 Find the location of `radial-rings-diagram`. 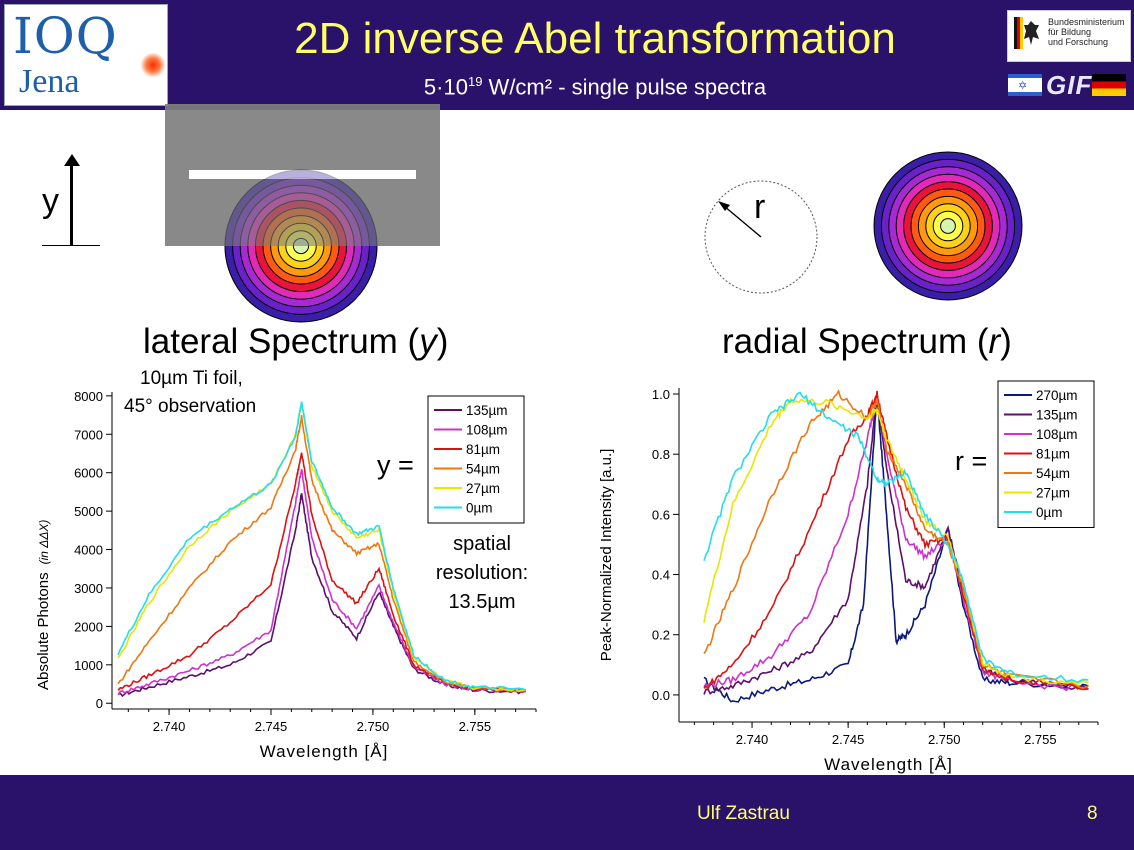

radial-rings-diagram is located at coordinates (948, 226).